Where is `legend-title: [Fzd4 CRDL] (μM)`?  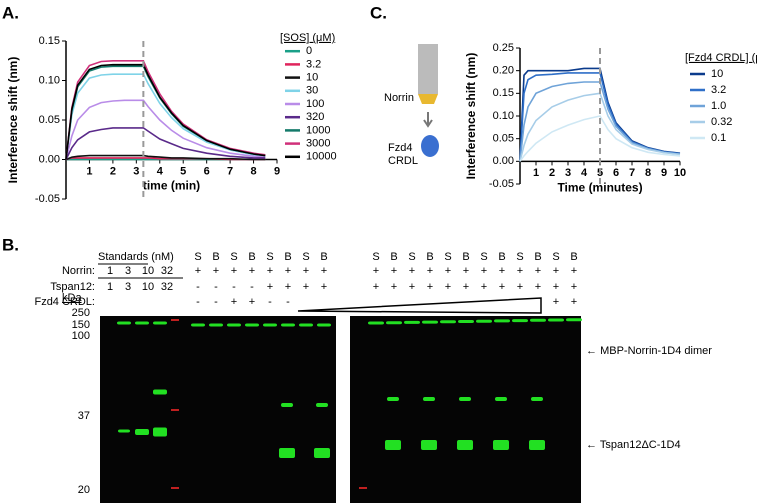
legend-title: [Fzd4 CRDL] (μM) is located at coordinates (721, 58).